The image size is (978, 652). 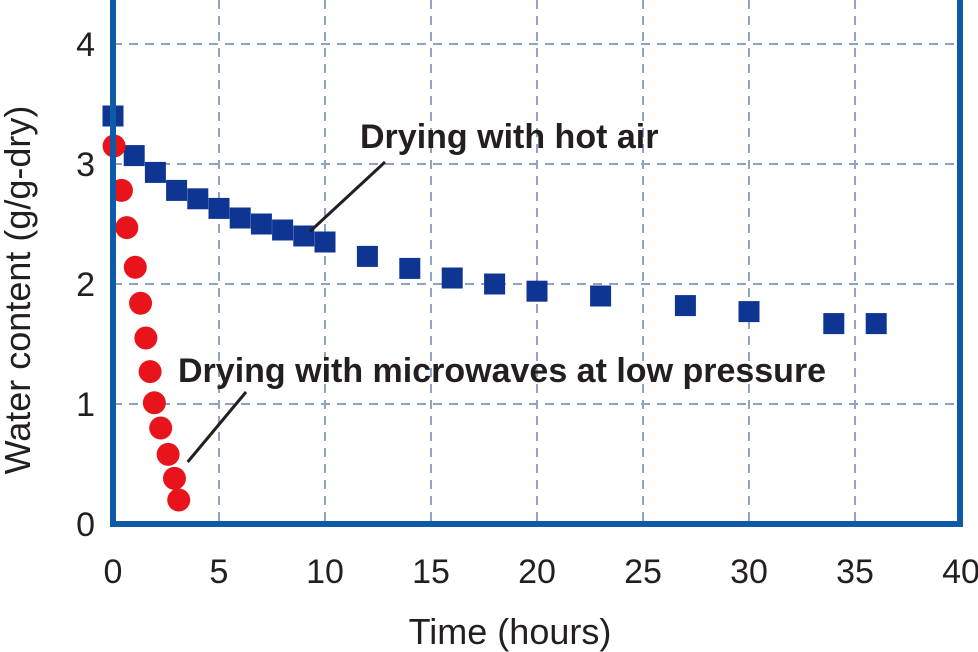 I want to click on y-tick-label: 1, so click(x=85, y=405).